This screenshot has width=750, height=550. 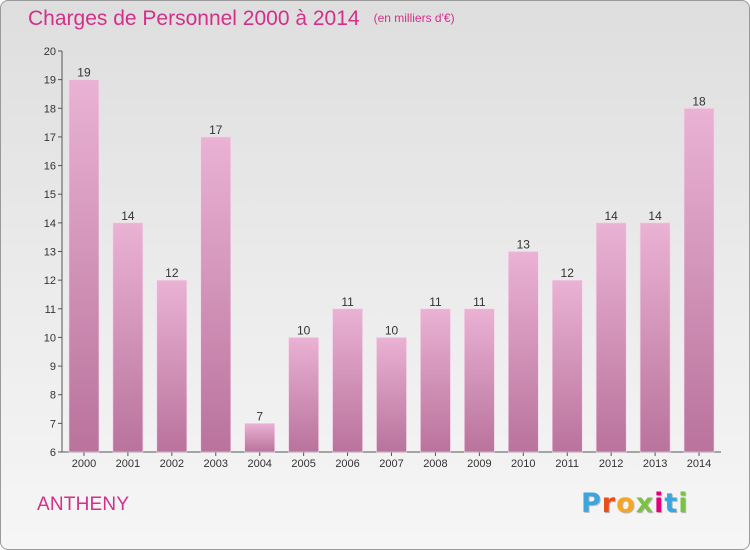 I want to click on x-tick-label: 2007, so click(x=391, y=464).